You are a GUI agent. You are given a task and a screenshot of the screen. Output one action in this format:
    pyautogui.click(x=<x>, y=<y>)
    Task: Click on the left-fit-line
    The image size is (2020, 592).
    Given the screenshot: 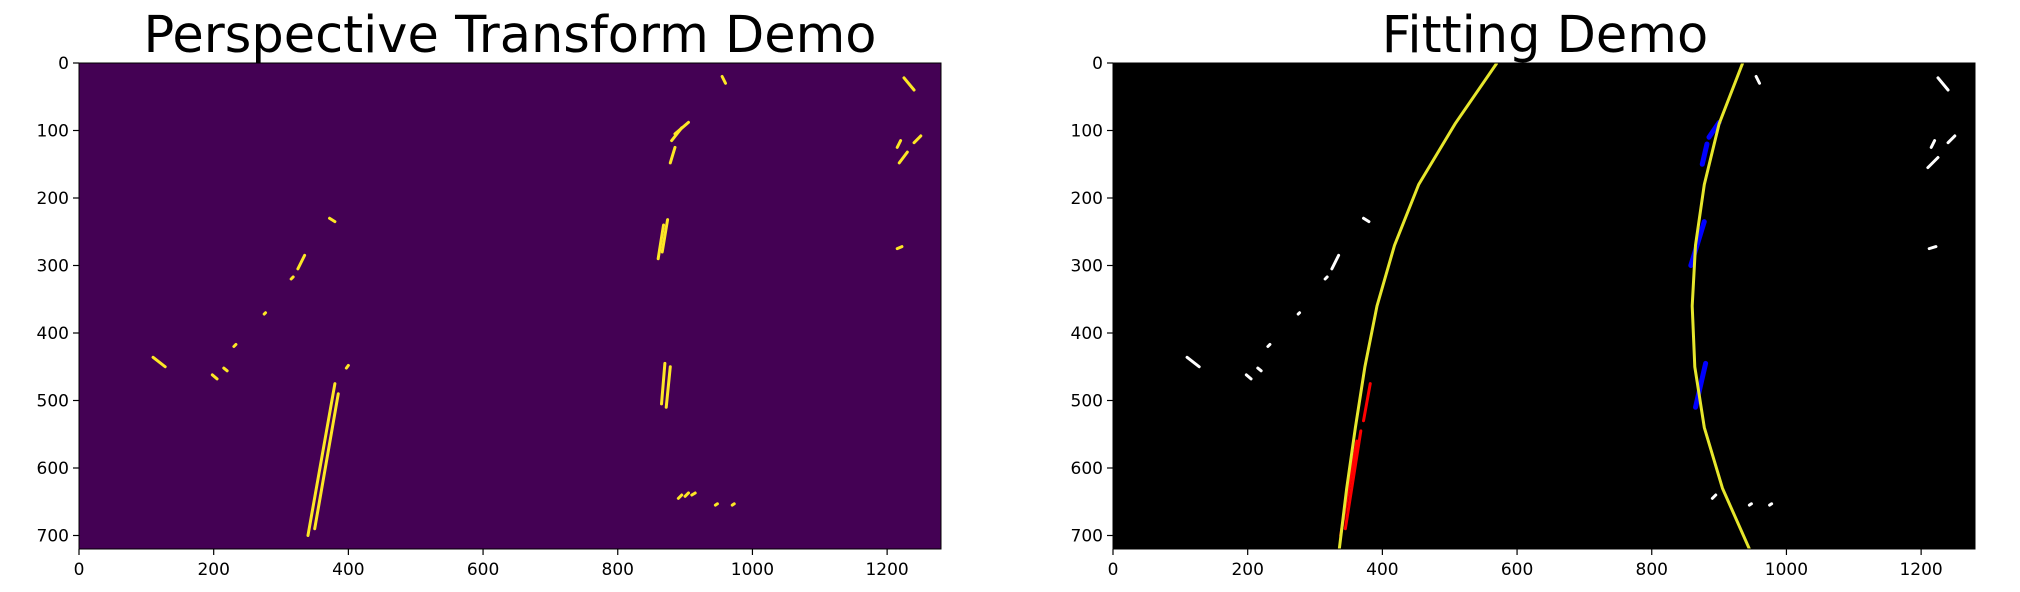 What is the action you would take?
    pyautogui.click(x=1418, y=306)
    